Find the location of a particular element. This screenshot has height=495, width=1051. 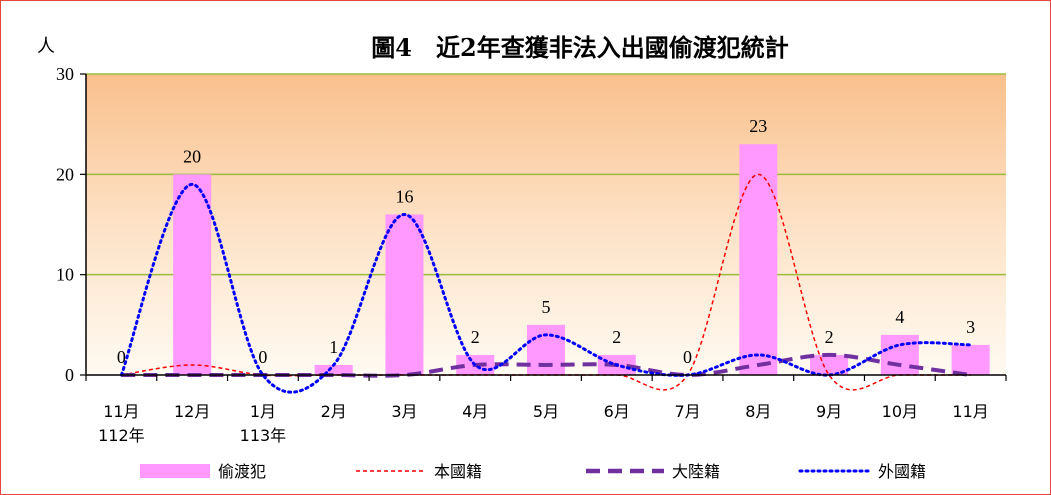

chart-title: 圖4 近2年查獲非法入出國偷渡犯統計 is located at coordinates (579, 47).